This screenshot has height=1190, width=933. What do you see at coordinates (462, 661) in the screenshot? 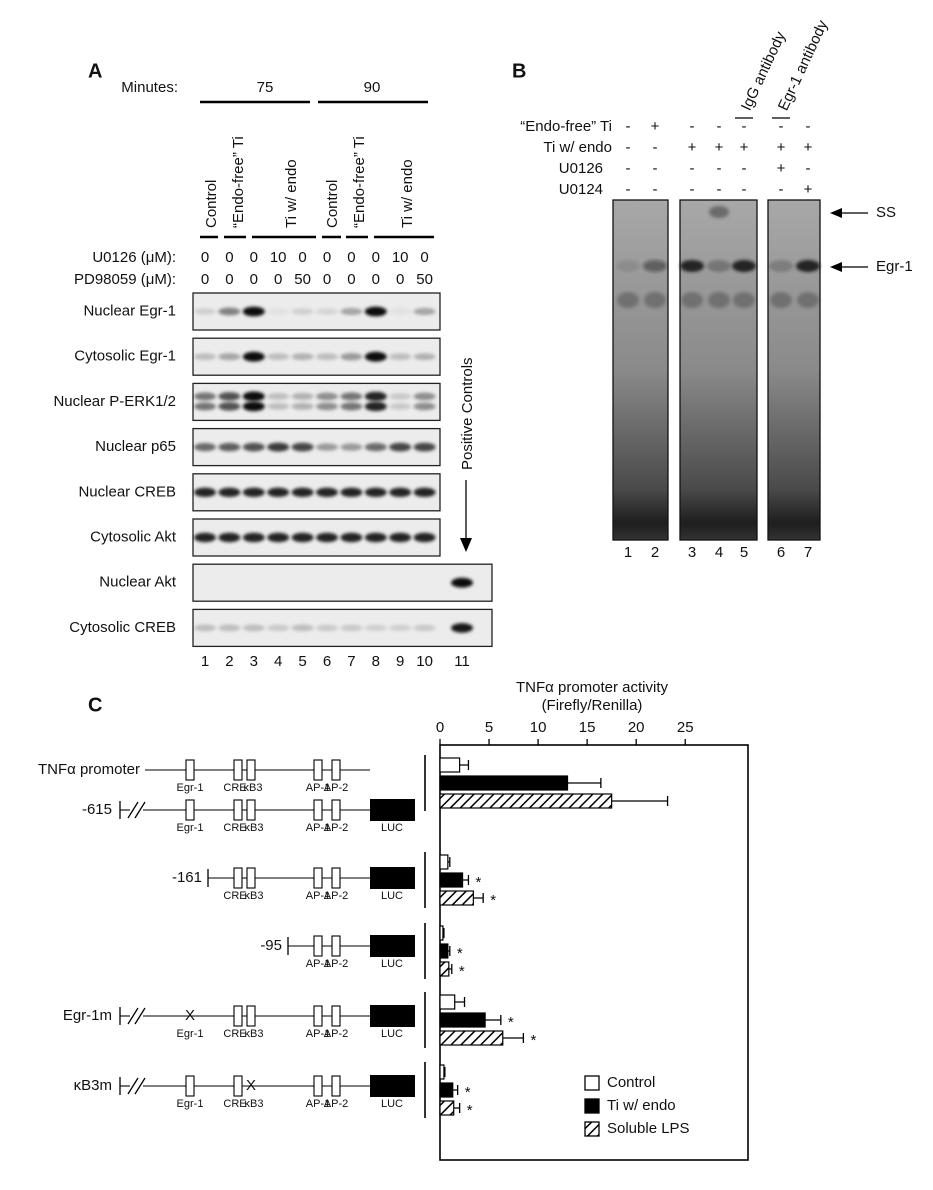
I see `lane-number: 11` at bounding box center [462, 661].